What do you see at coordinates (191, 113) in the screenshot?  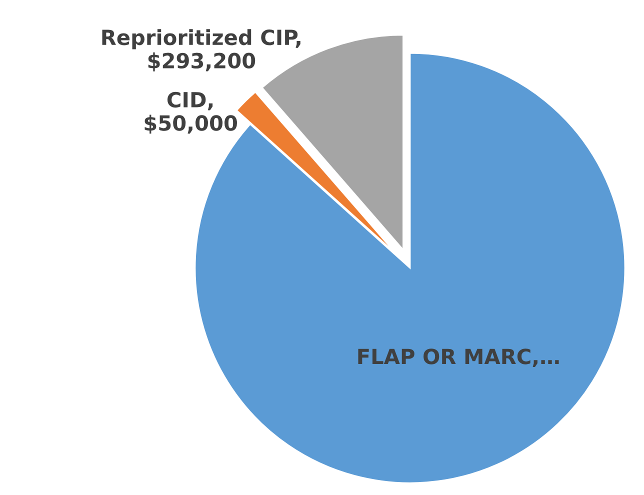 I see `slice-label: CID, $50,000` at bounding box center [191, 113].